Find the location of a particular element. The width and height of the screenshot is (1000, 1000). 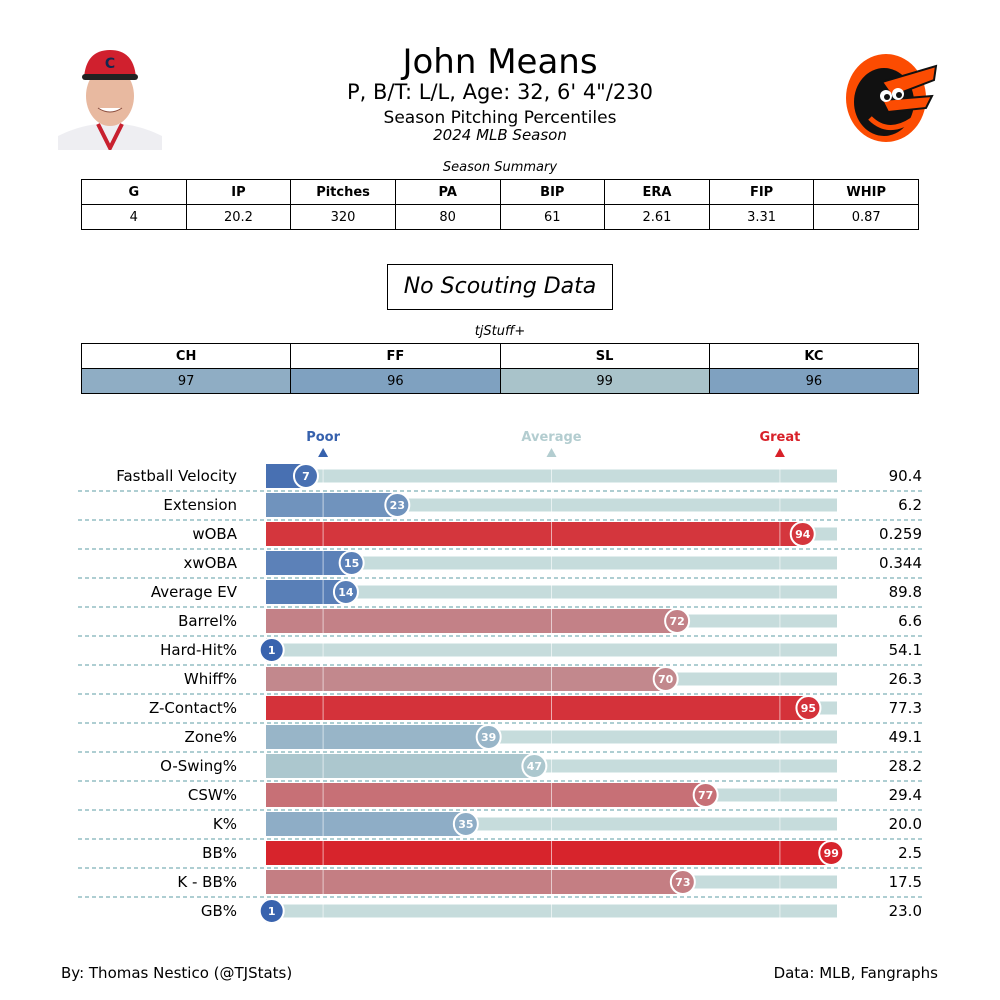

percentile-label: 39 is located at coordinates (488, 737).